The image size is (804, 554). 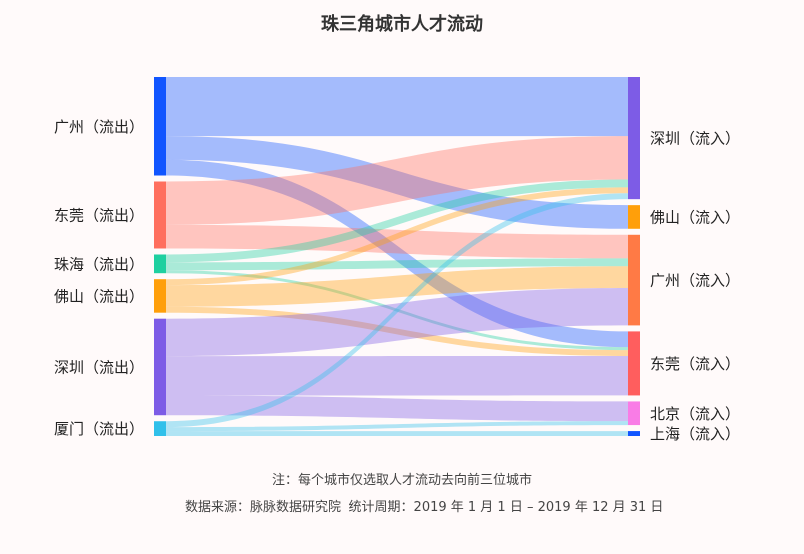 What do you see at coordinates (99, 367) in the screenshot?
I see `node-label-sz_out: 深圳（流出）` at bounding box center [99, 367].